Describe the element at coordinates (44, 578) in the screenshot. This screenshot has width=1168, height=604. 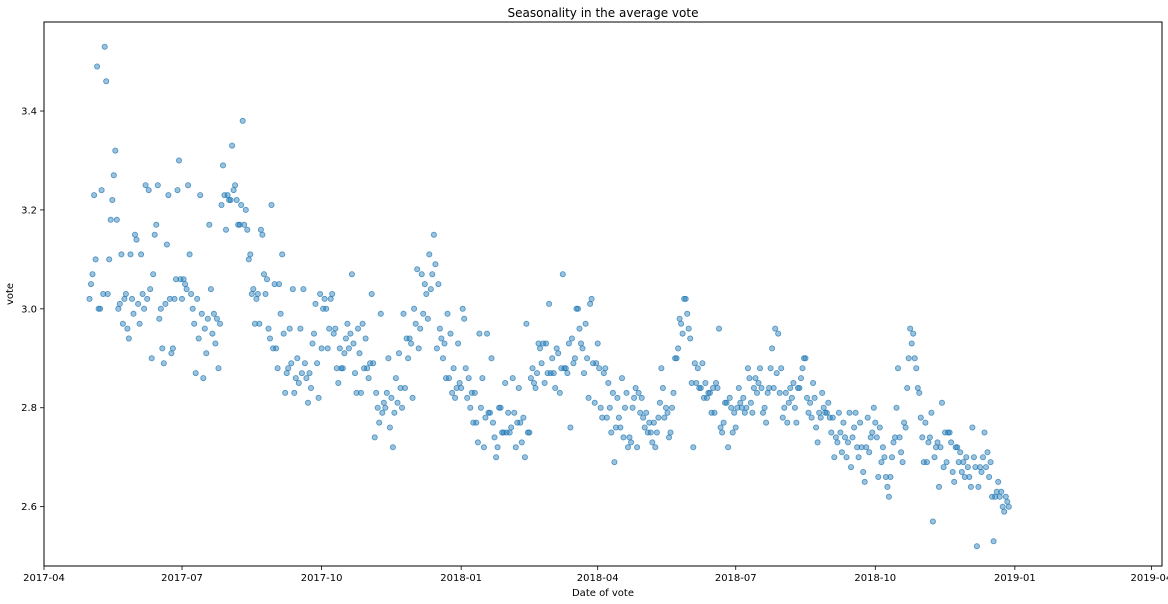
I see `x-tick-label: 2017-04` at that location.